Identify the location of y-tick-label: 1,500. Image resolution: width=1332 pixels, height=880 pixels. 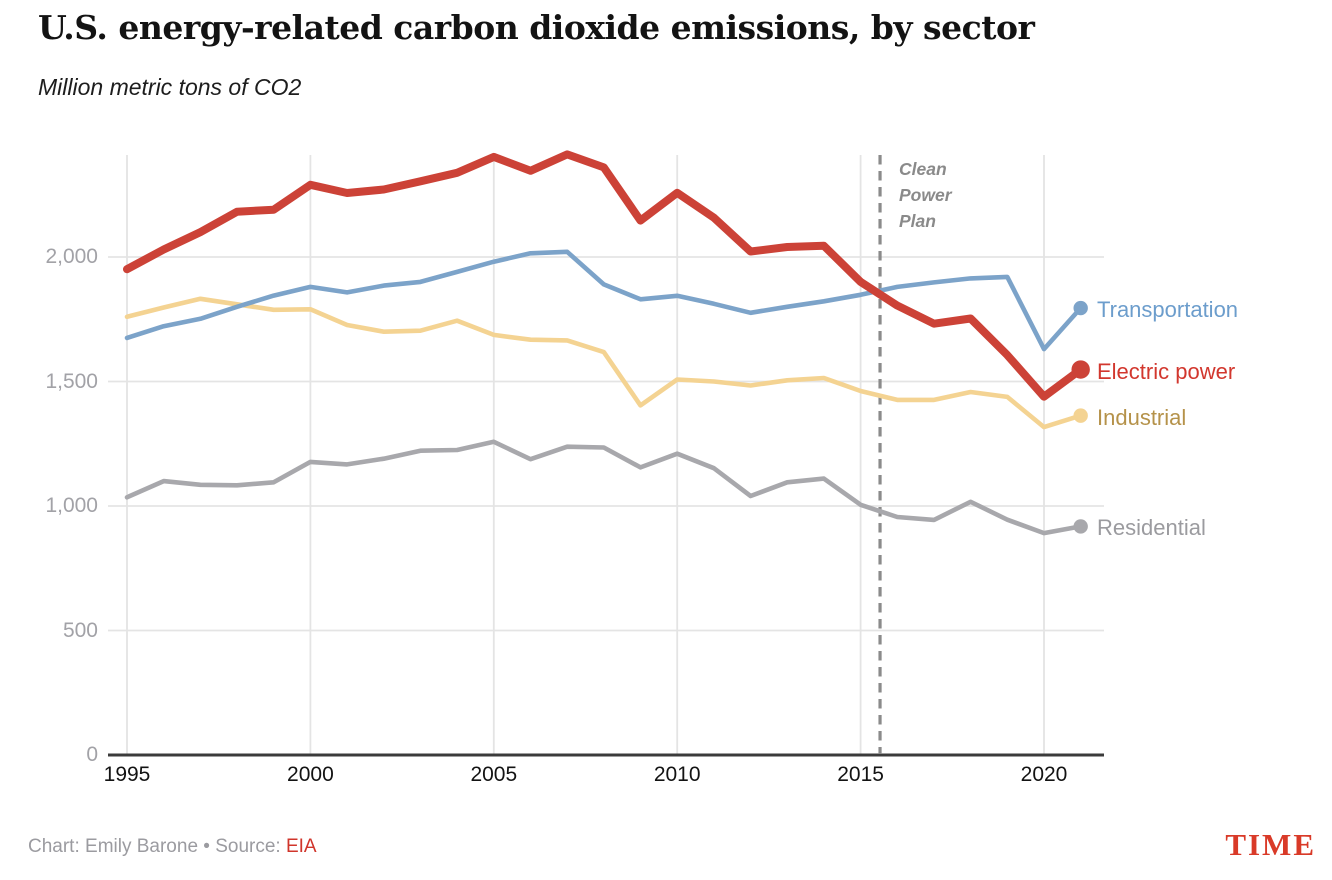
(71, 381).